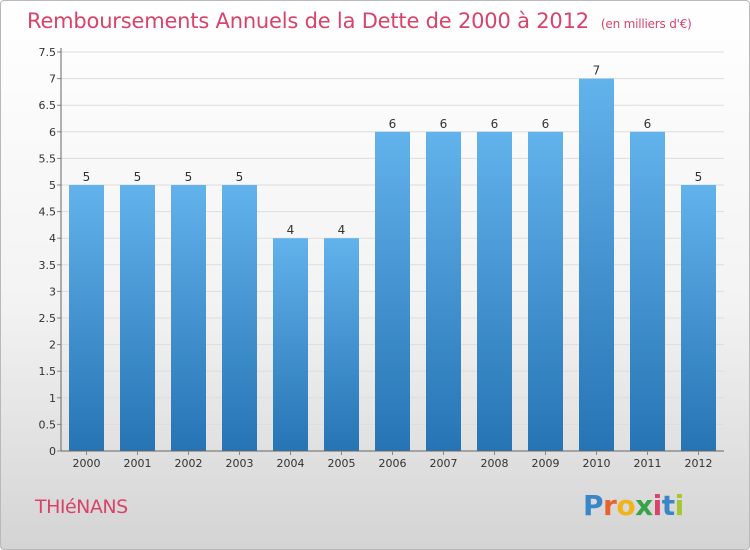 The image size is (750, 550). I want to click on logo-letter: x, so click(644, 505).